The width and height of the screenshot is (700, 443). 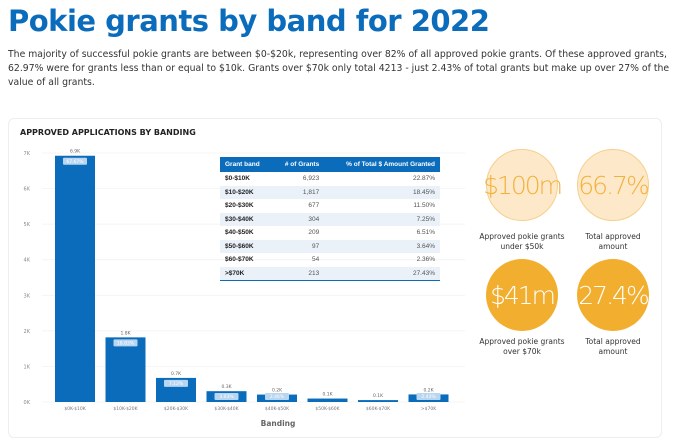 I want to click on table-row: $10-$20K 1,817 18.45%, so click(x=330, y=192).